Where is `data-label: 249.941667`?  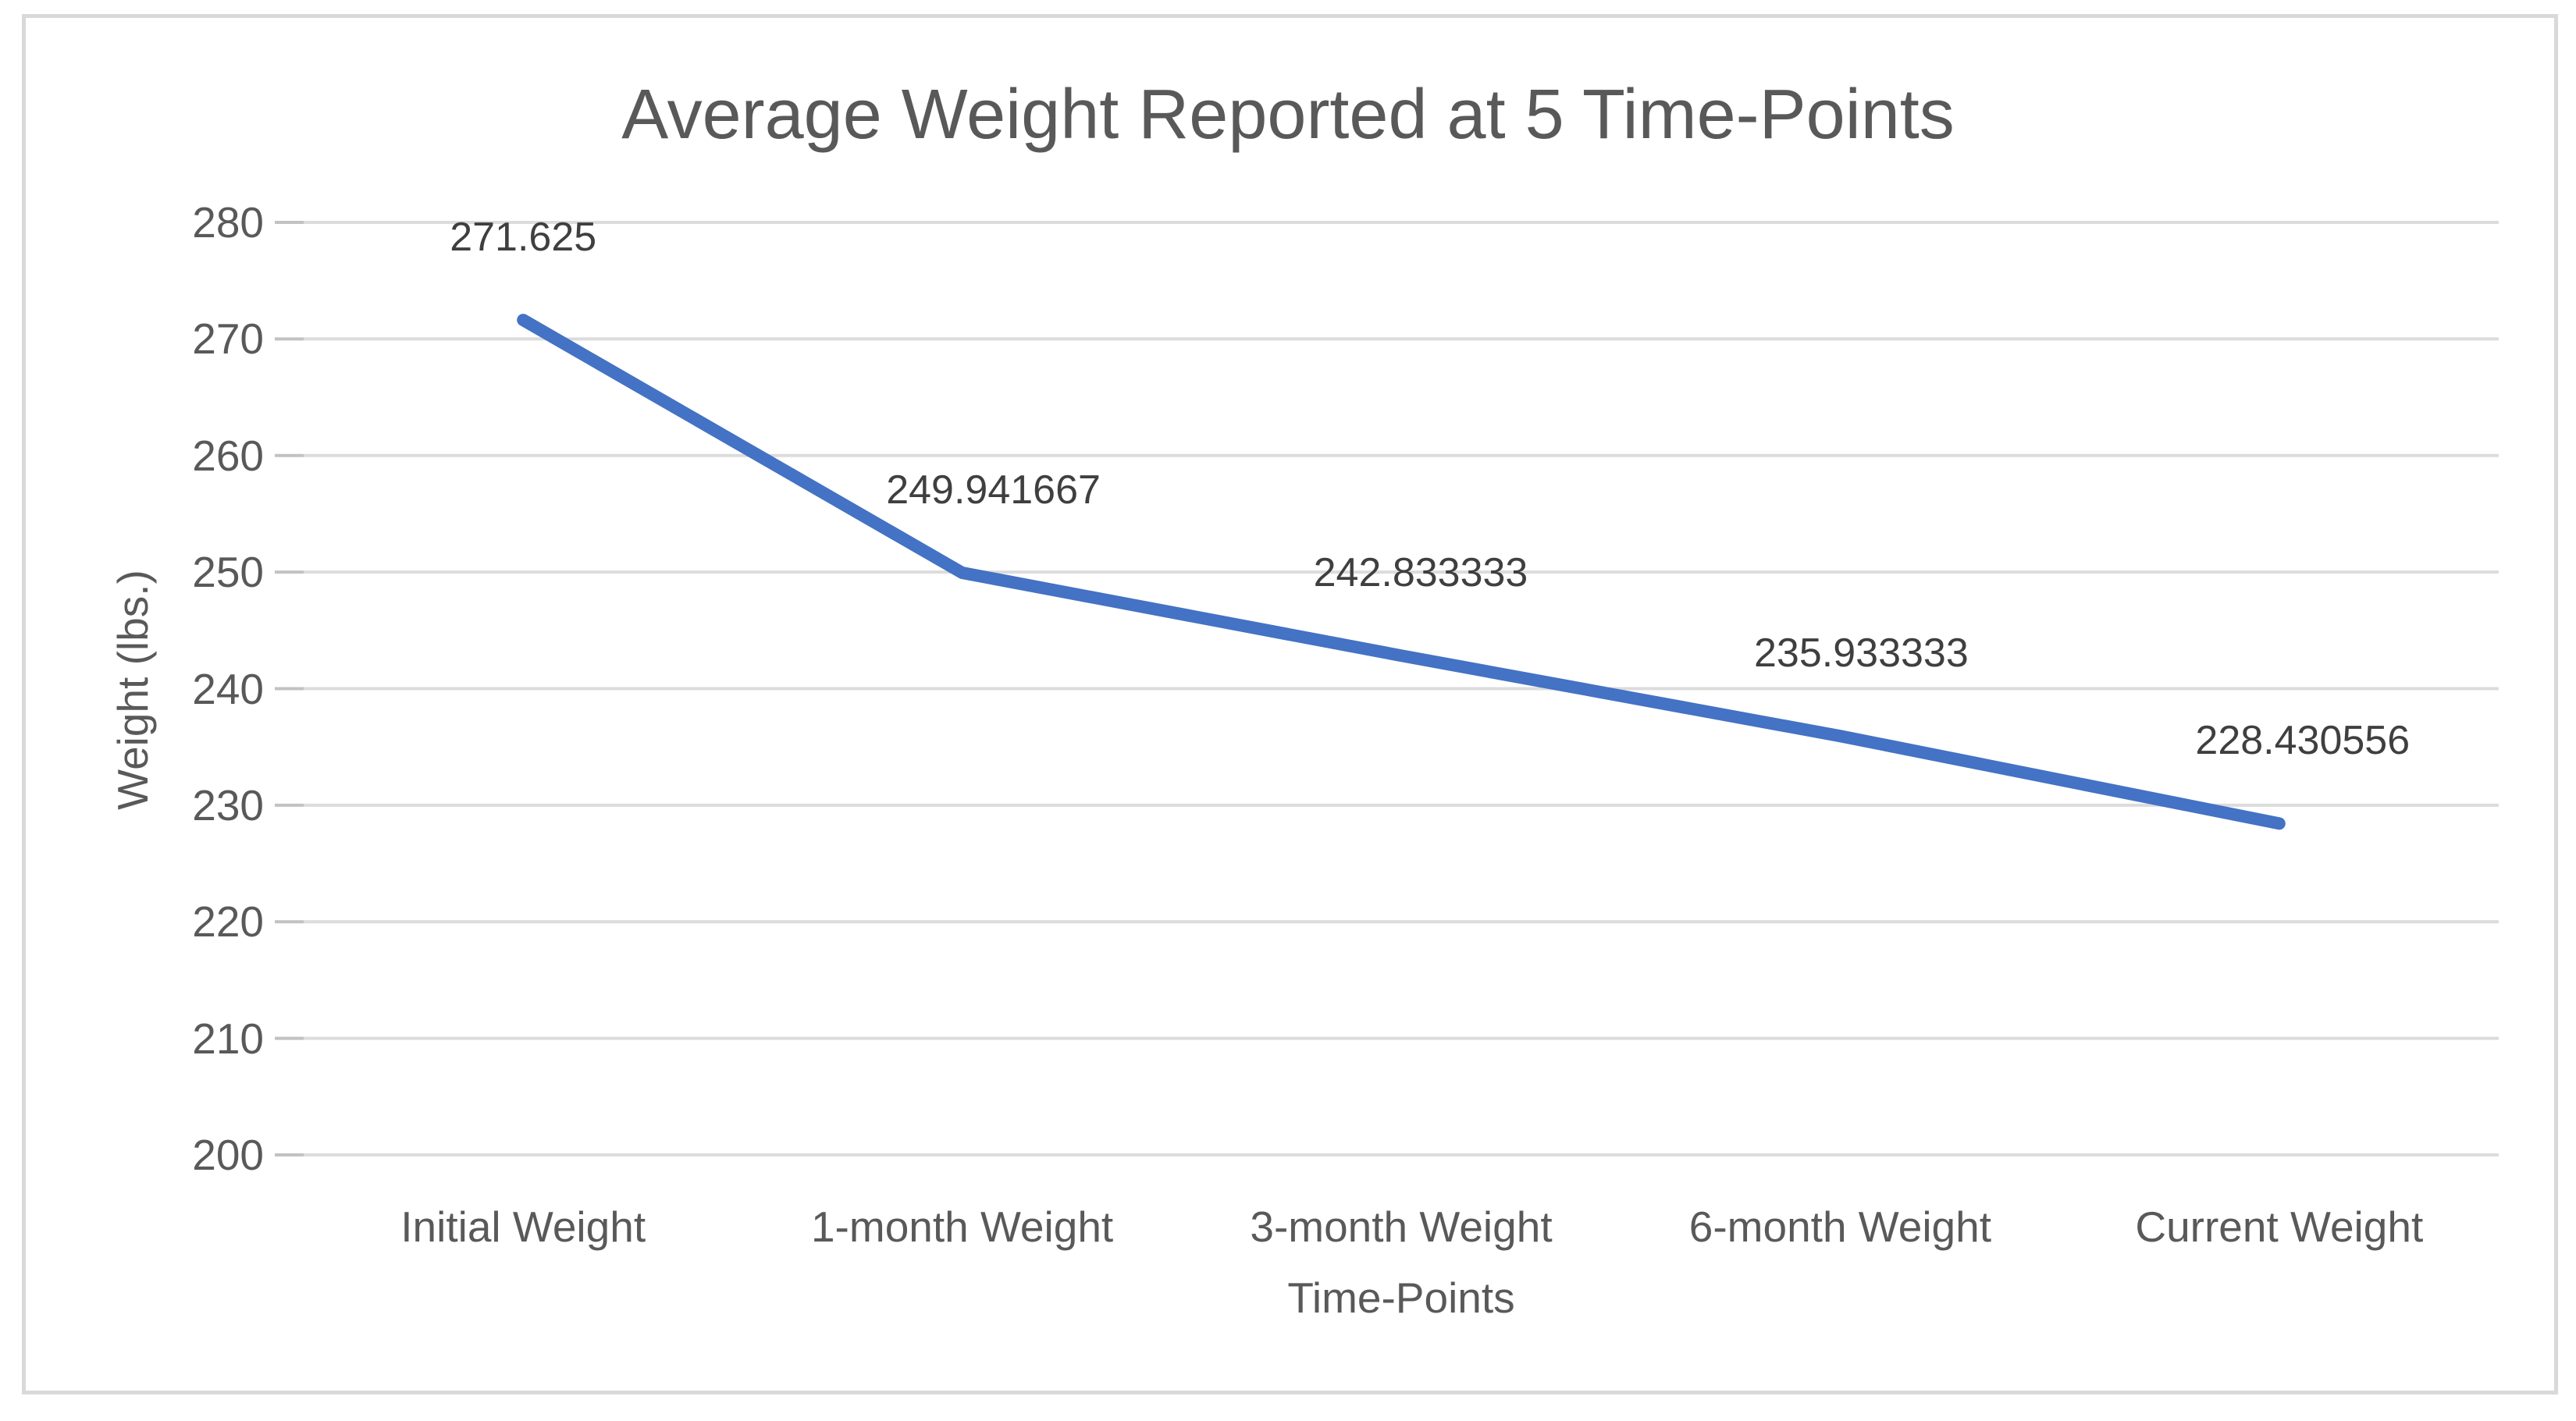 data-label: 249.941667 is located at coordinates (993, 490).